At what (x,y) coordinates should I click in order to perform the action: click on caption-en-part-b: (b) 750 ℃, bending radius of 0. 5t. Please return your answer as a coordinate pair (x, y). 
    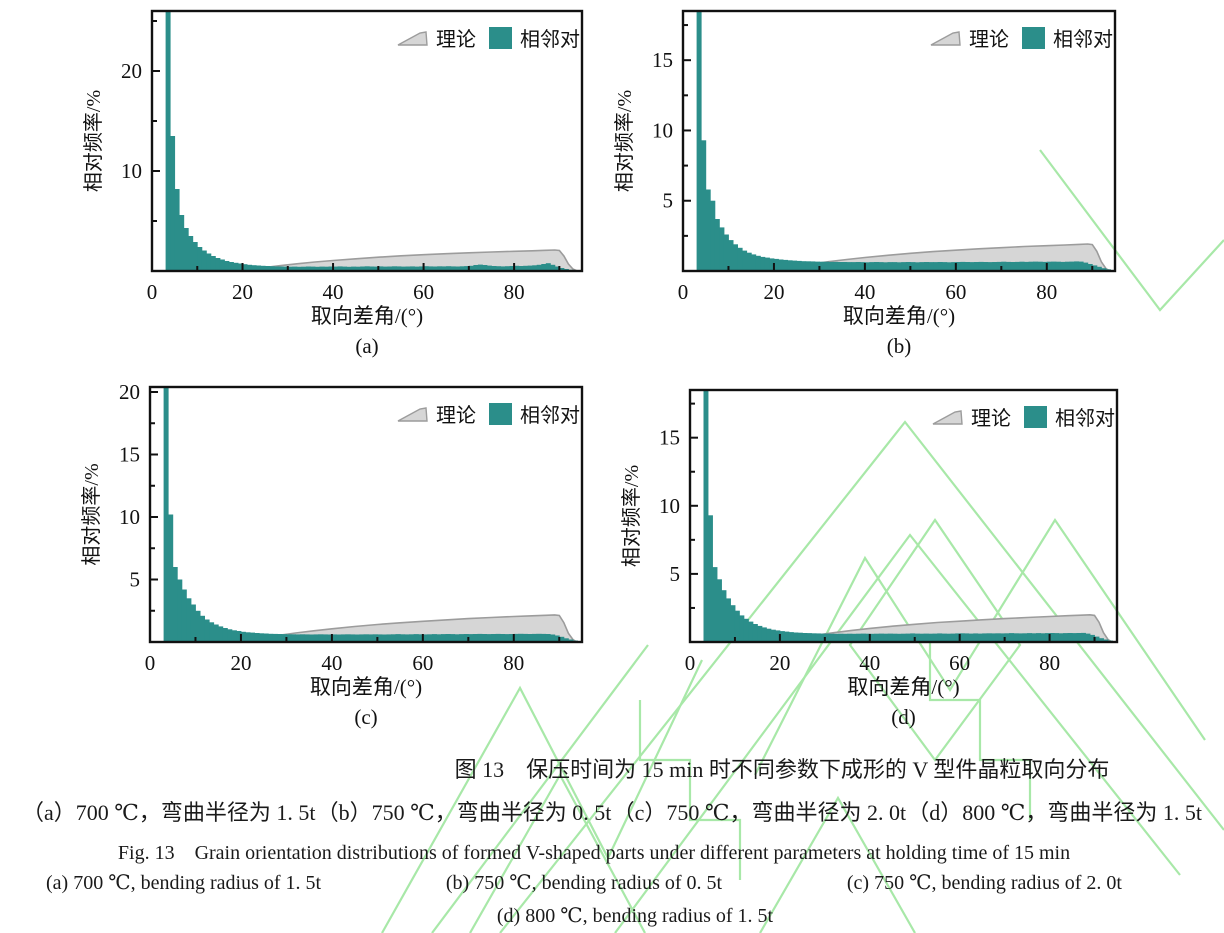
    Looking at the image, I should click on (584, 883).